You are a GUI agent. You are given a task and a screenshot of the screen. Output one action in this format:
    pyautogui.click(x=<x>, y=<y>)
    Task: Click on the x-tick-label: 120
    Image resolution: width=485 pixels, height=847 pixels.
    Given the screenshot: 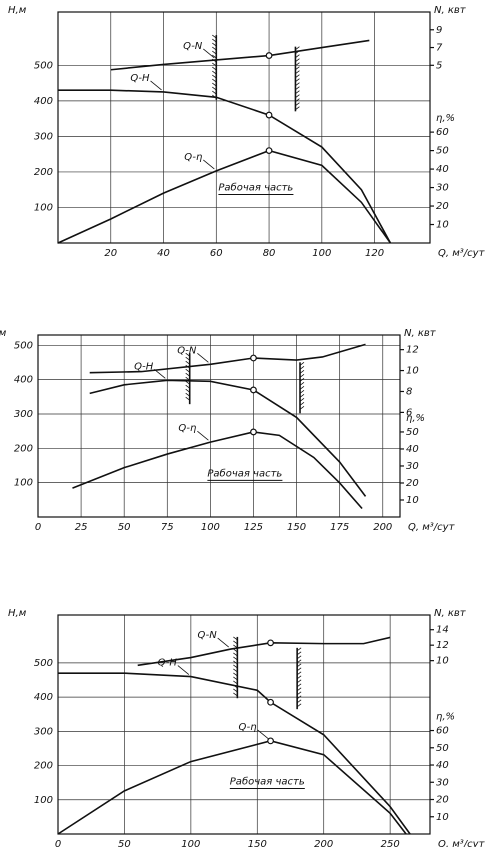 What is the action you would take?
    pyautogui.click(x=374, y=253)
    